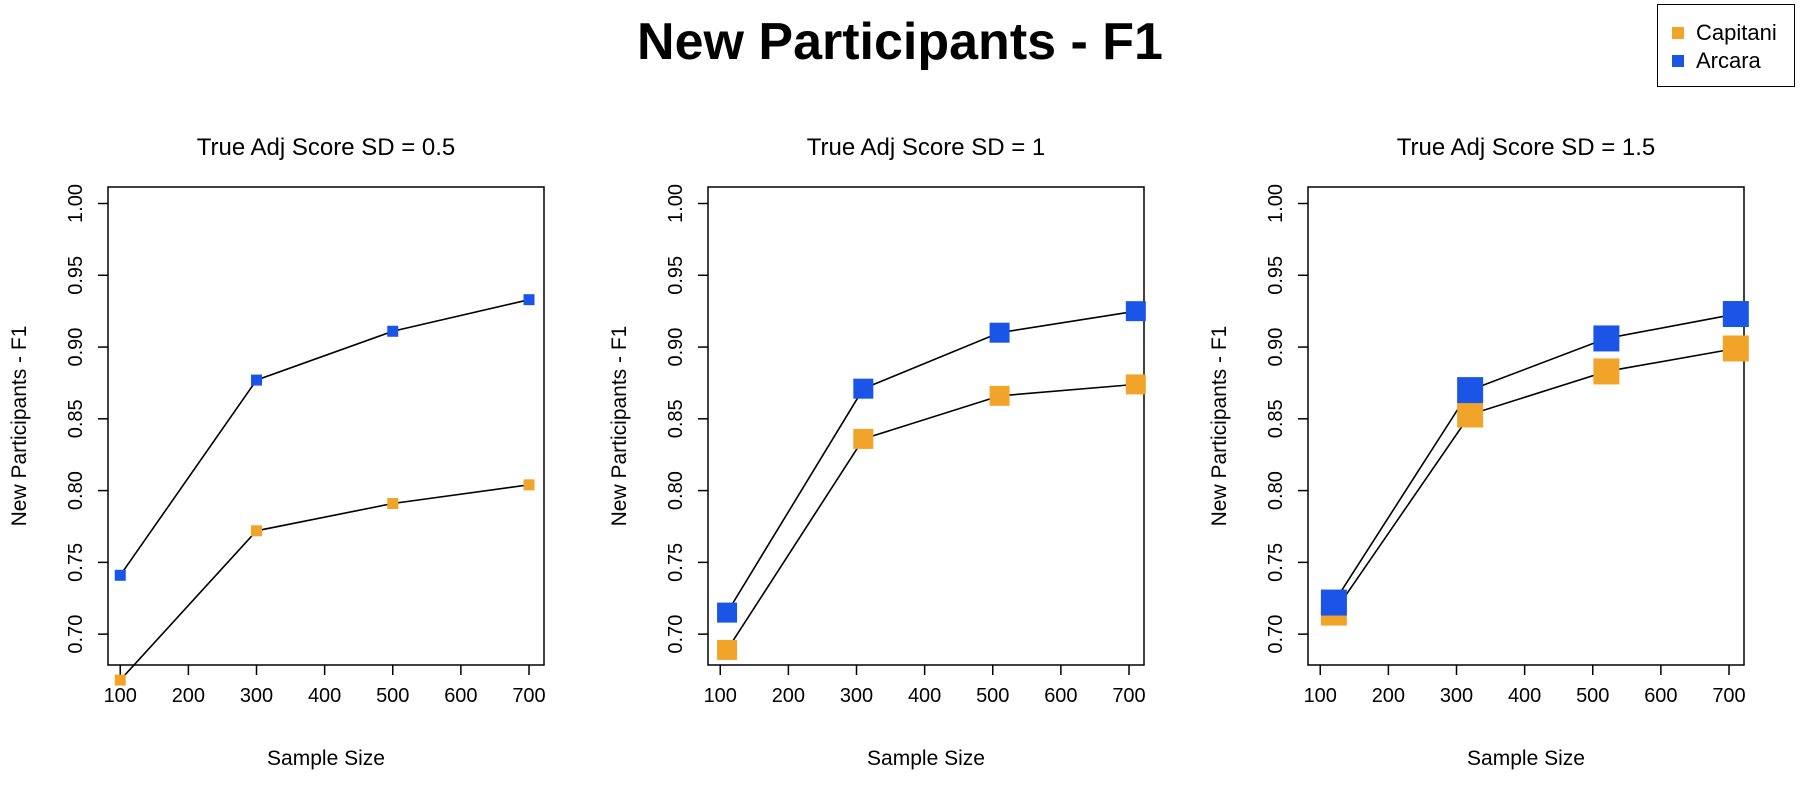  I want to click on legend: Capitani Arcara, so click(1726, 45).